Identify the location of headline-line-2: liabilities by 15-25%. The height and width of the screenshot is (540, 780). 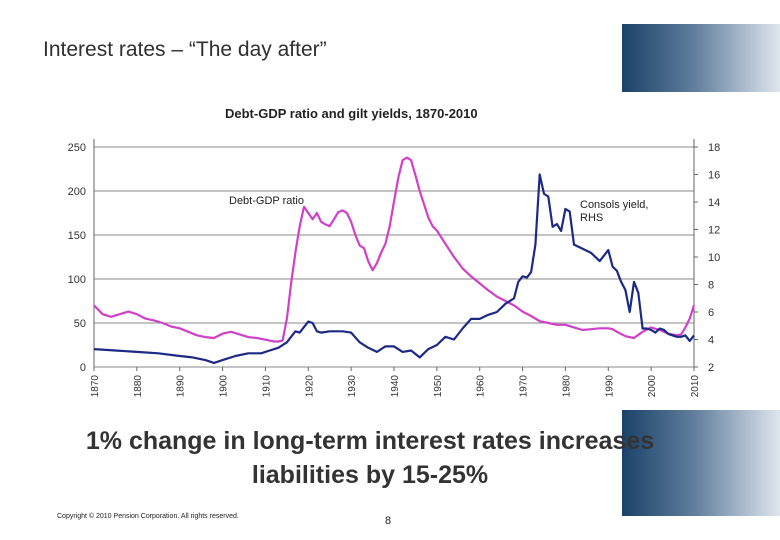
(370, 475).